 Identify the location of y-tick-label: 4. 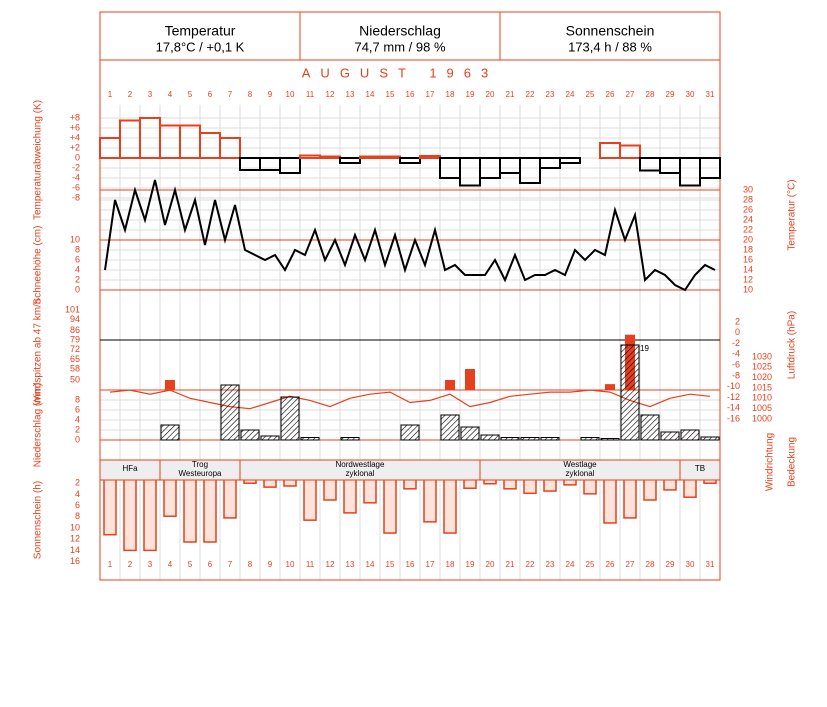
(77, 494).